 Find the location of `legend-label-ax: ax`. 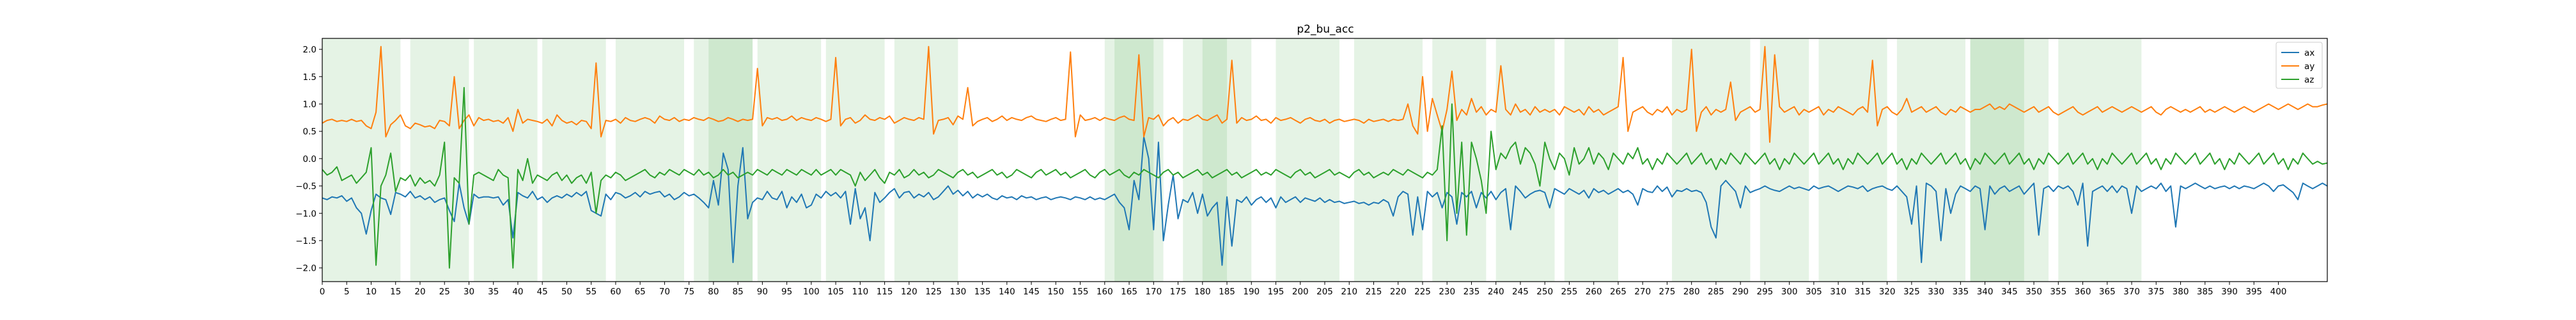

legend-label-ax: ax is located at coordinates (2309, 53).